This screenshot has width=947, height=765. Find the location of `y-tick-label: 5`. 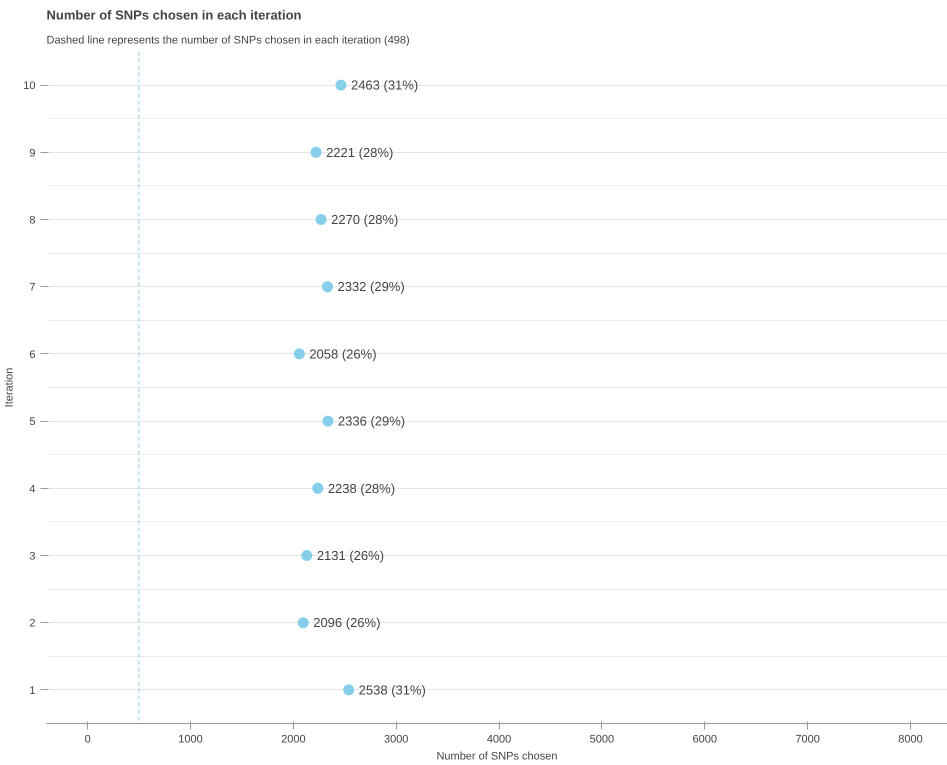

y-tick-label: 5 is located at coordinates (32, 422).